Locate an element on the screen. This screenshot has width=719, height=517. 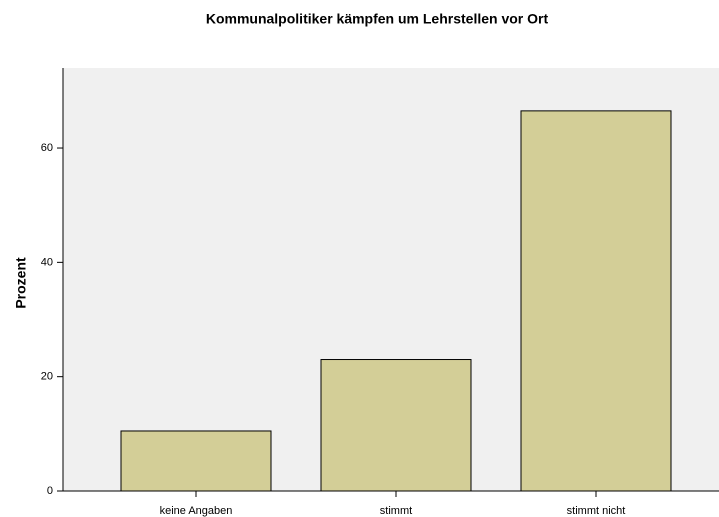
x-tick-label: keine Angaben is located at coordinates (196, 511).